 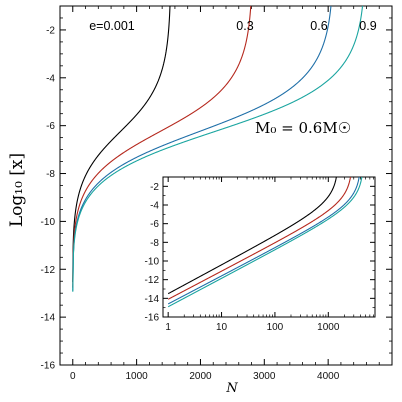 I want to click on inset-y-tick-label: -6, so click(x=154, y=224).